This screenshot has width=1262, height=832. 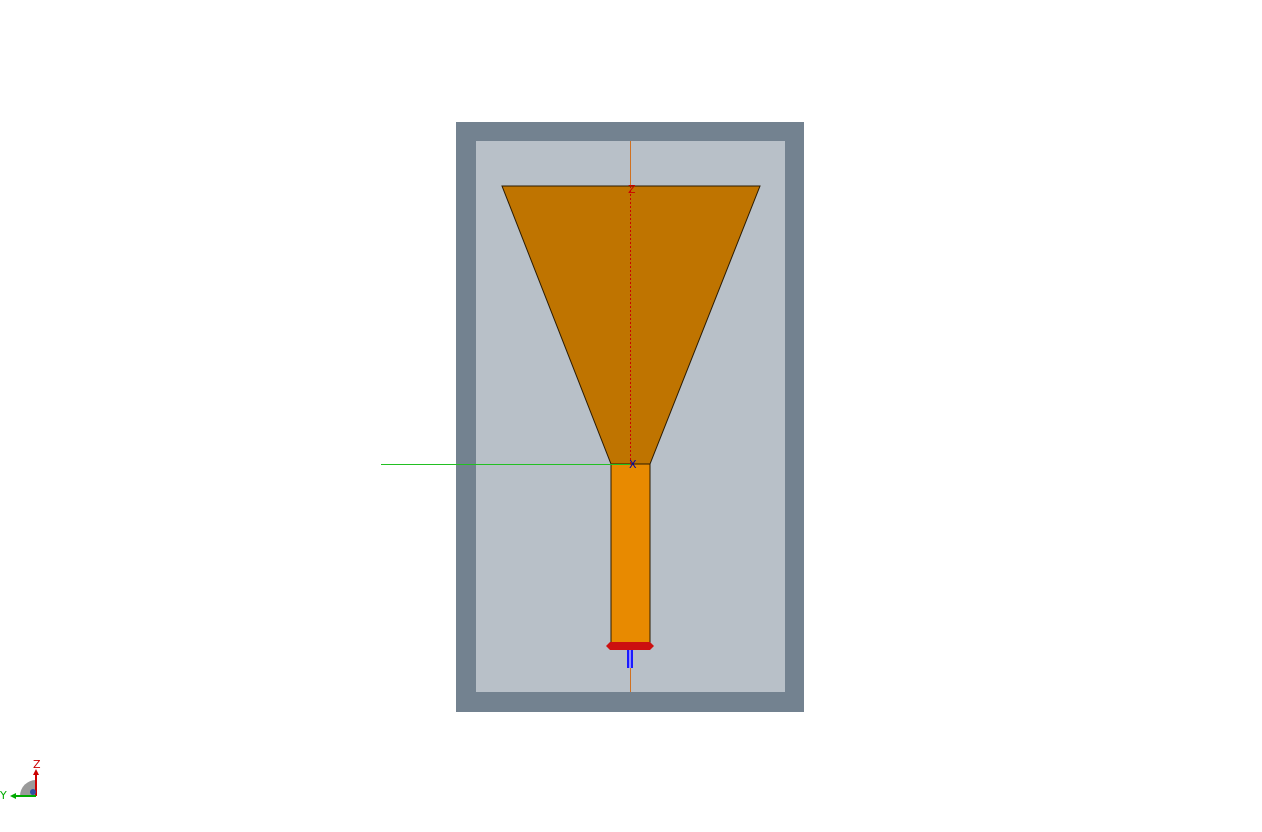 What do you see at coordinates (36, 772) in the screenshot?
I see `triad-z-arrowhead` at bounding box center [36, 772].